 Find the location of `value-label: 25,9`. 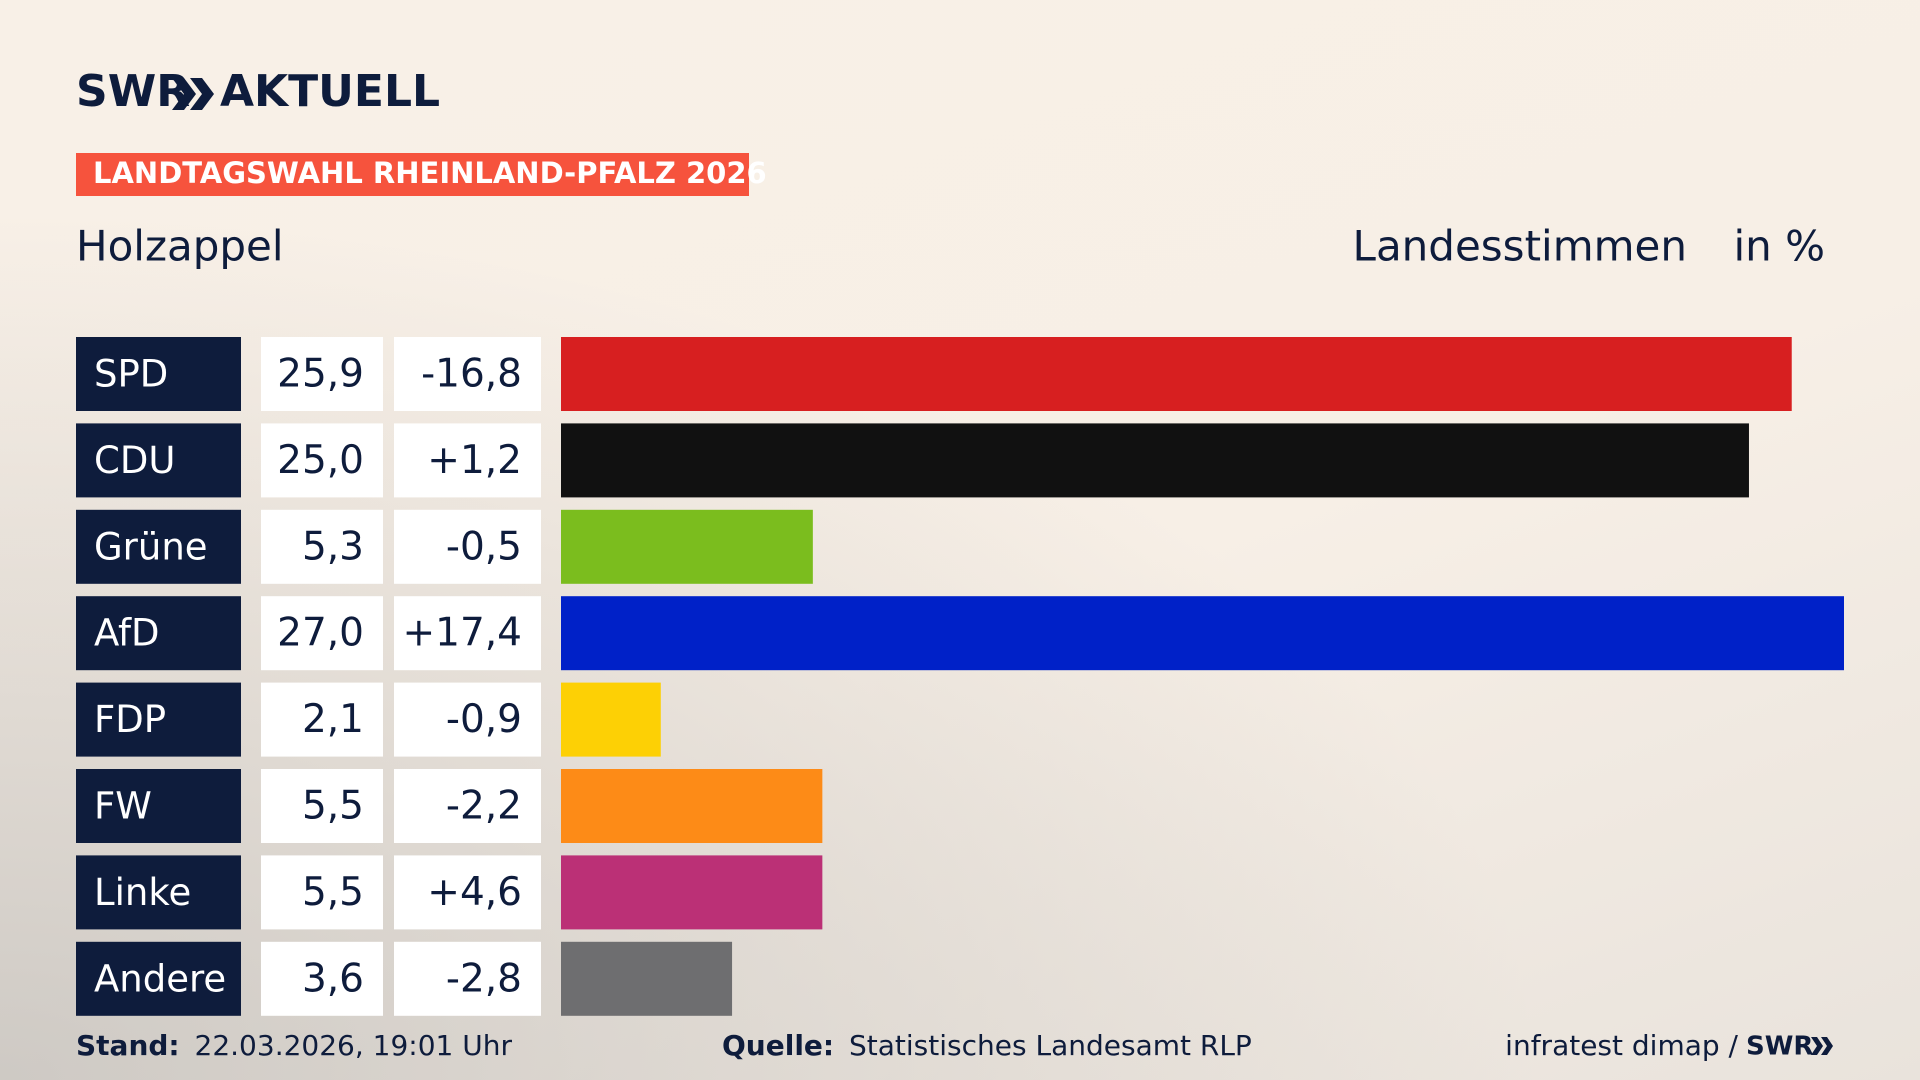

value-label: 25,9 is located at coordinates (320, 374).